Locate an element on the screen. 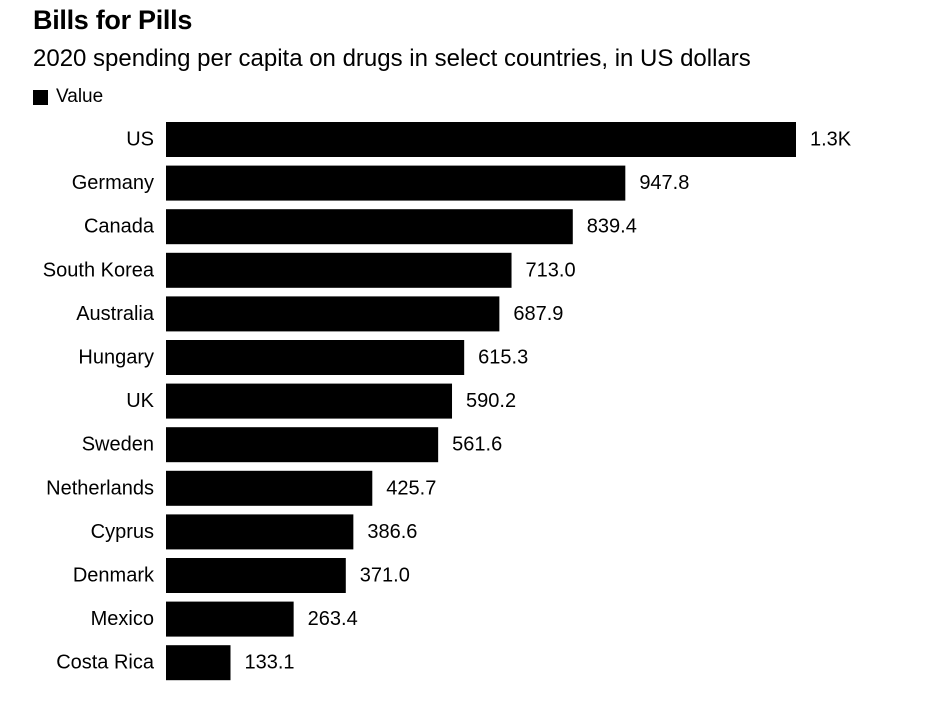 The image size is (950, 712). legend-label: Value is located at coordinates (80, 96).